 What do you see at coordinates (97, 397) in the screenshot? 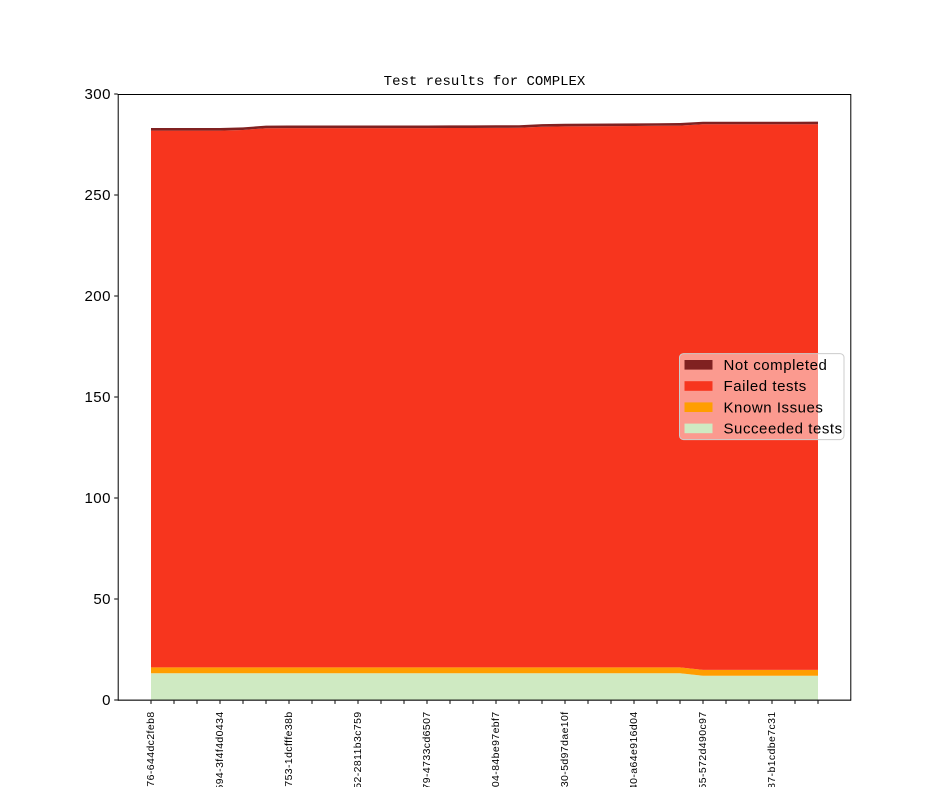
I see `svg-text: 150` at bounding box center [97, 397].